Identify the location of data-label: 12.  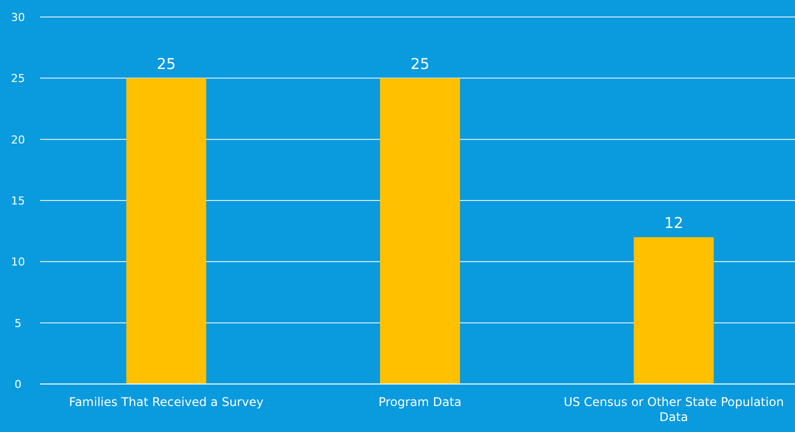
(674, 223).